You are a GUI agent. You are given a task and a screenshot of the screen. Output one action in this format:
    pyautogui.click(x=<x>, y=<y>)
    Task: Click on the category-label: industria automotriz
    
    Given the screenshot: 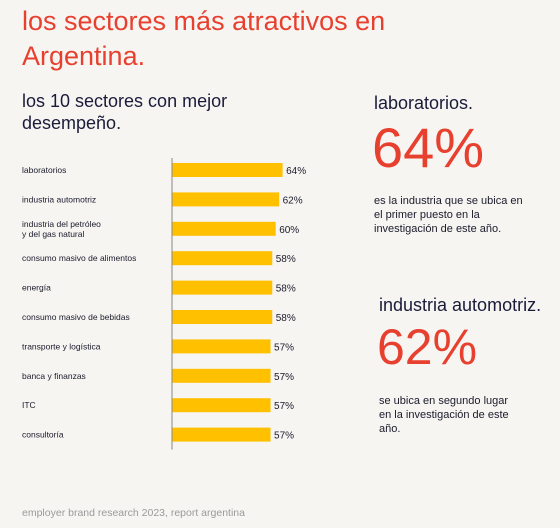 What is the action you would take?
    pyautogui.click(x=59, y=199)
    